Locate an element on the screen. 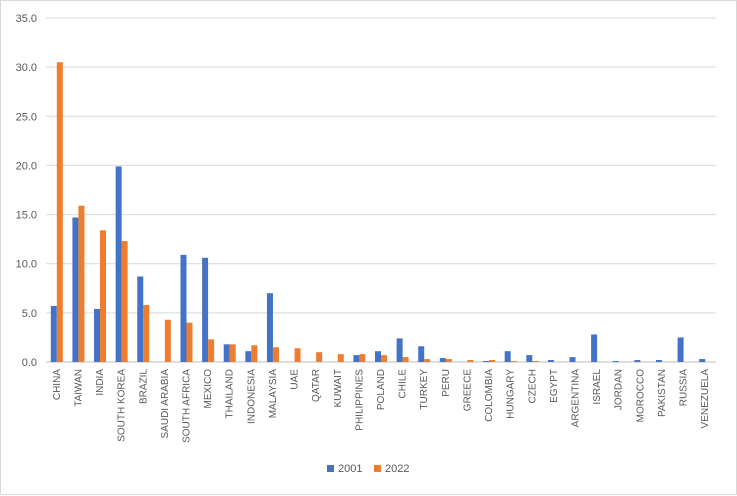 This screenshot has width=737, height=496. bar-2001-pakistan is located at coordinates (658, 361).